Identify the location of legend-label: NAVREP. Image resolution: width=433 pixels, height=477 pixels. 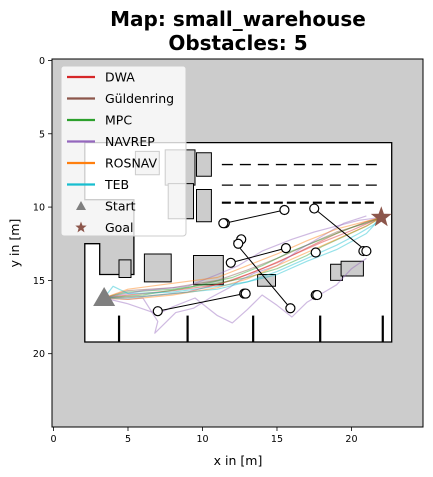
(130, 141).